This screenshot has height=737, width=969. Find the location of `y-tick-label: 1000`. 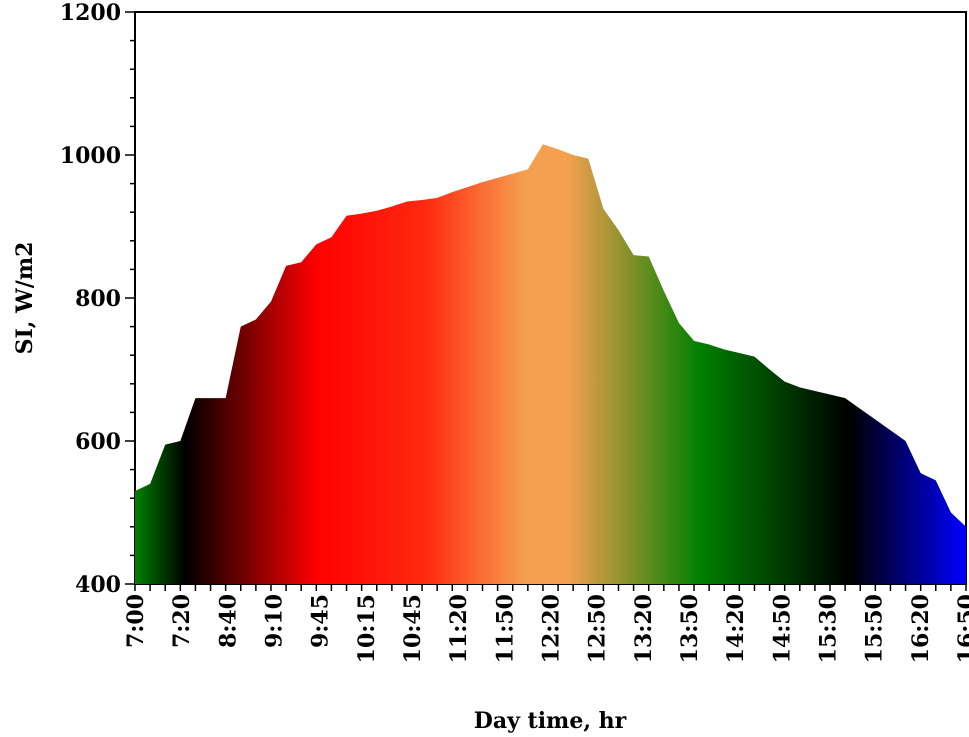

y-tick-label: 1000 is located at coordinates (90, 156).